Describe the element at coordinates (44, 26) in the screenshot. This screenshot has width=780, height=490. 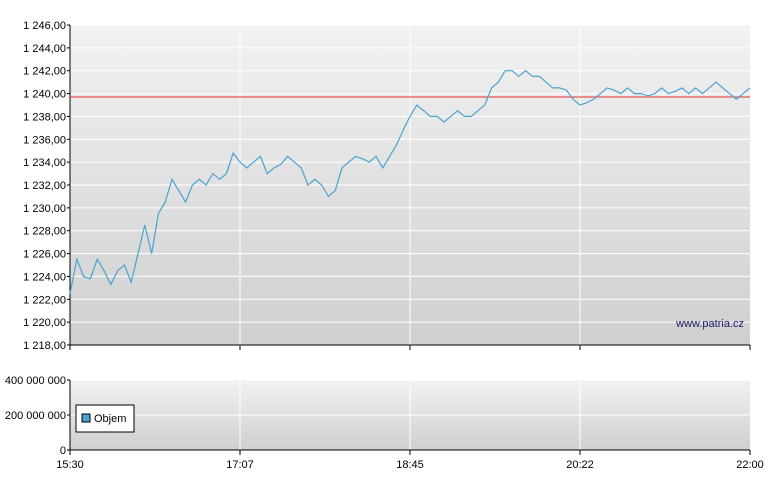
I see `price-y-tick-label: 1 246,00` at that location.